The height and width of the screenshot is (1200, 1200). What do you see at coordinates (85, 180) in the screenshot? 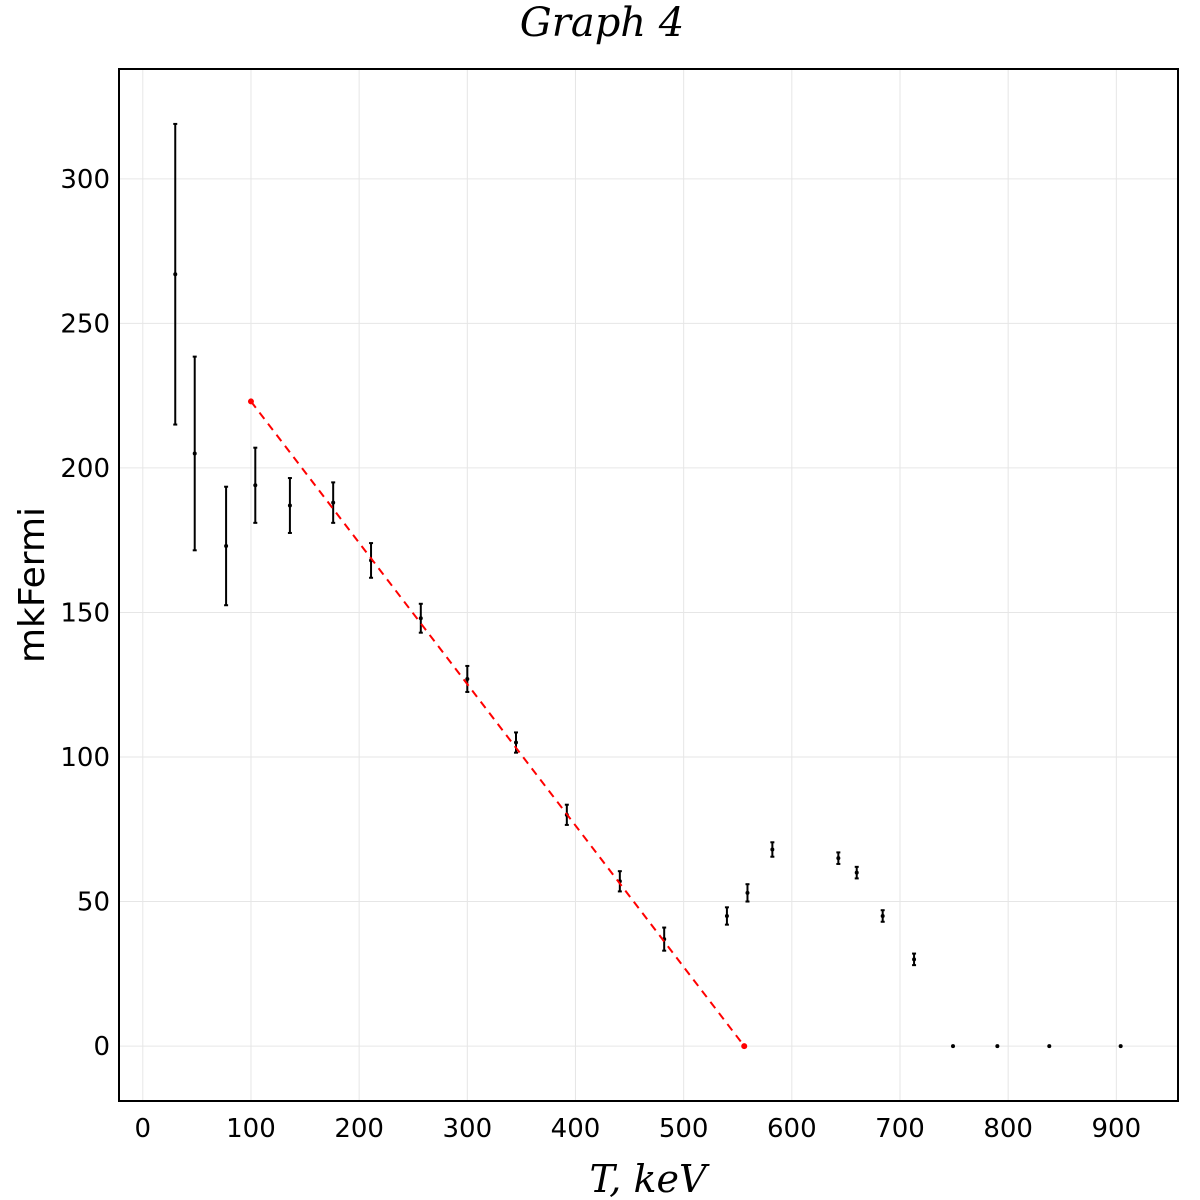
I see `y-tick-label: 300` at bounding box center [85, 180].